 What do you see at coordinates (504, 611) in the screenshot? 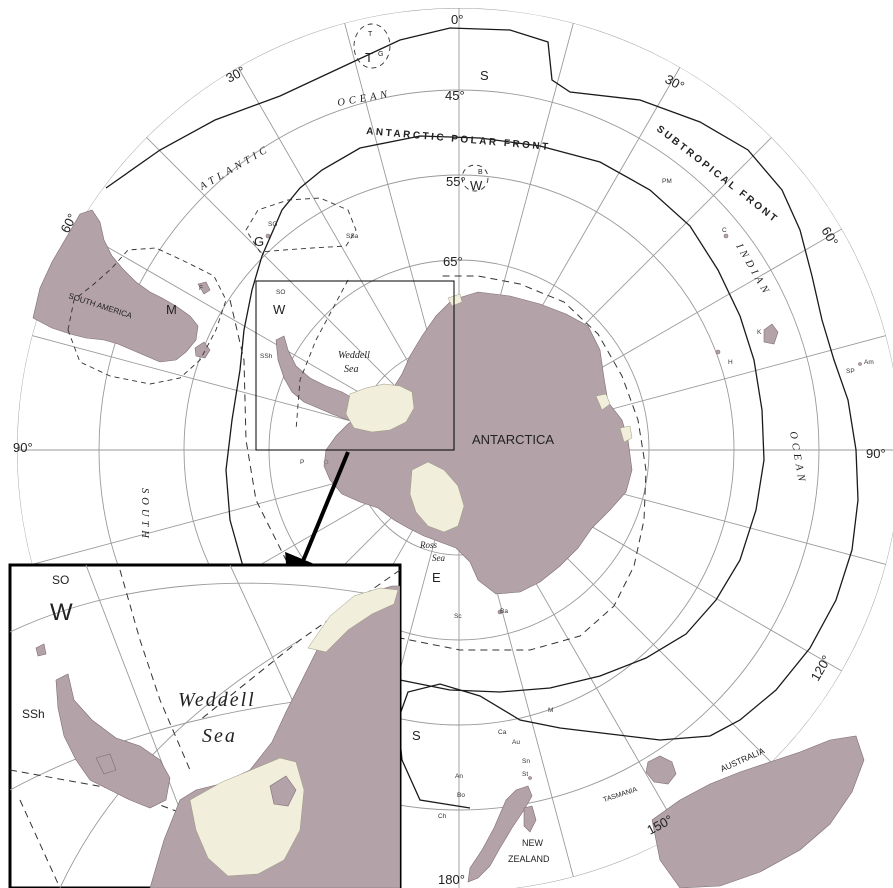
I see `island-Ba: Ba` at bounding box center [504, 611].